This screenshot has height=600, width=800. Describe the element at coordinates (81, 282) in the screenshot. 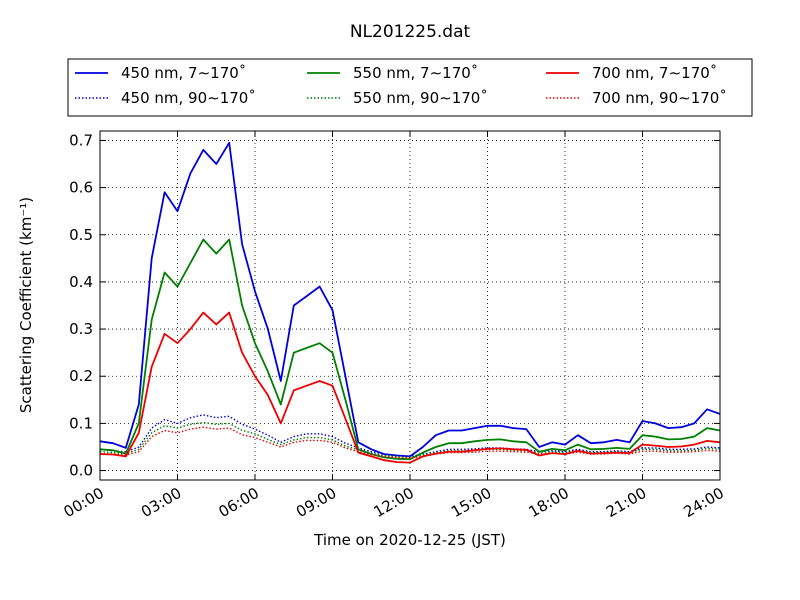

I see `y-tick-label: 0.4` at that location.